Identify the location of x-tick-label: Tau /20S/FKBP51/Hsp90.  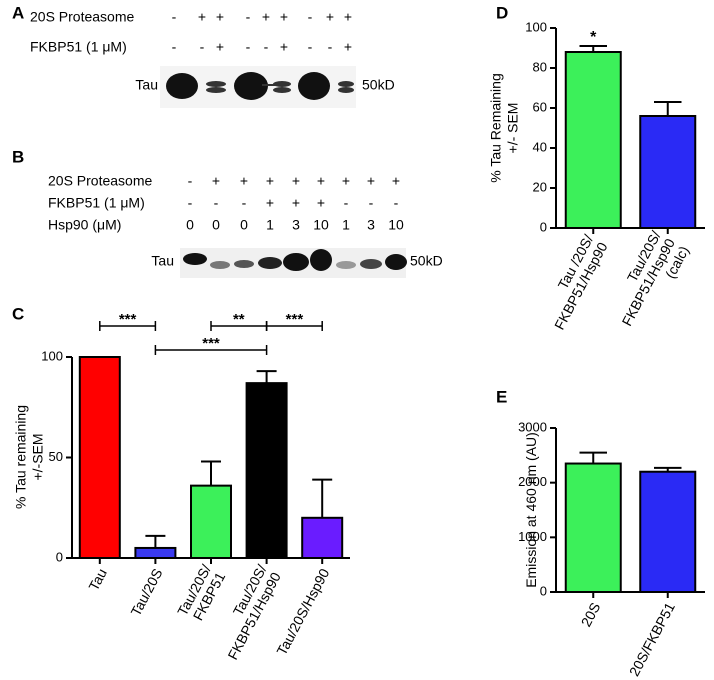
(574, 282).